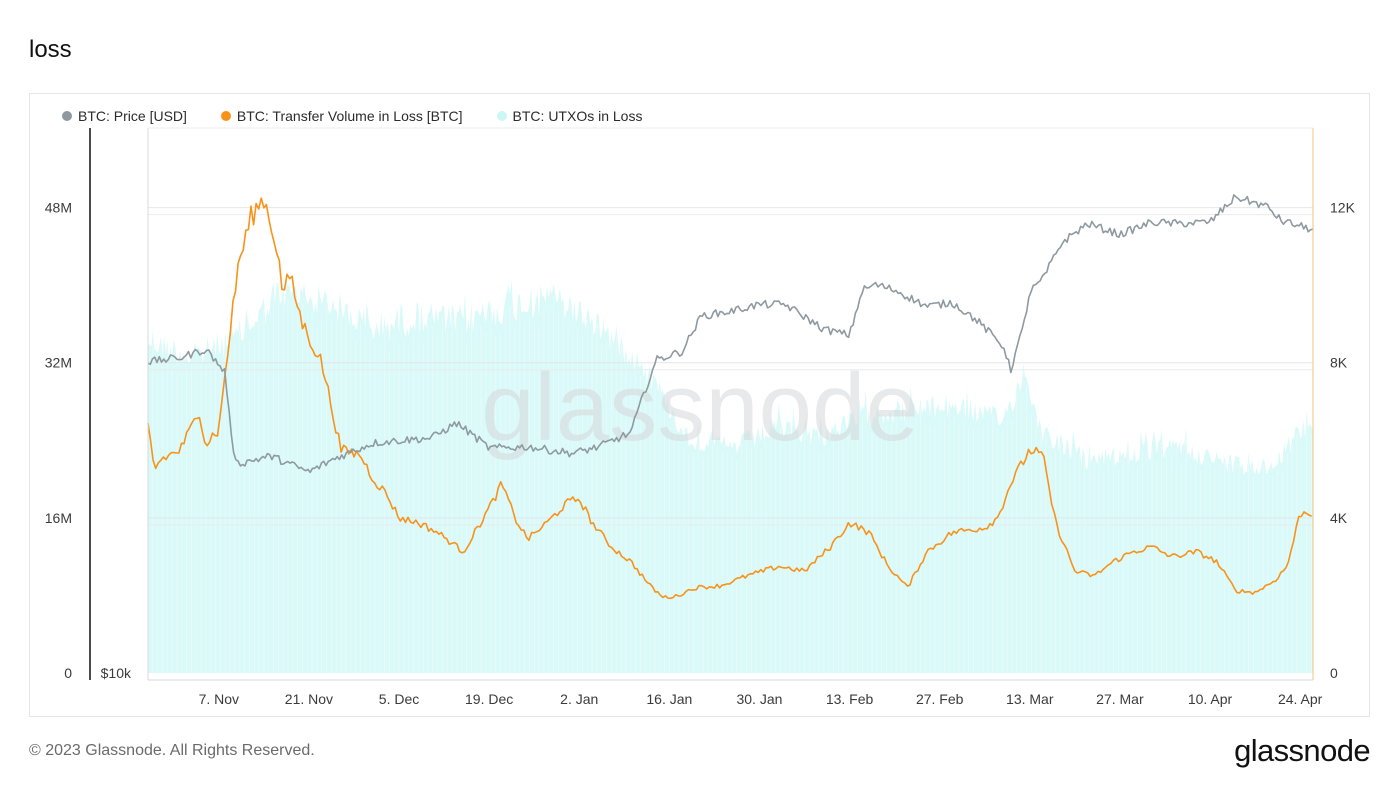  Describe the element at coordinates (172, 750) in the screenshot. I see `footer-copyright: © 2023 Glassnode. All Rights Reserved.` at that location.